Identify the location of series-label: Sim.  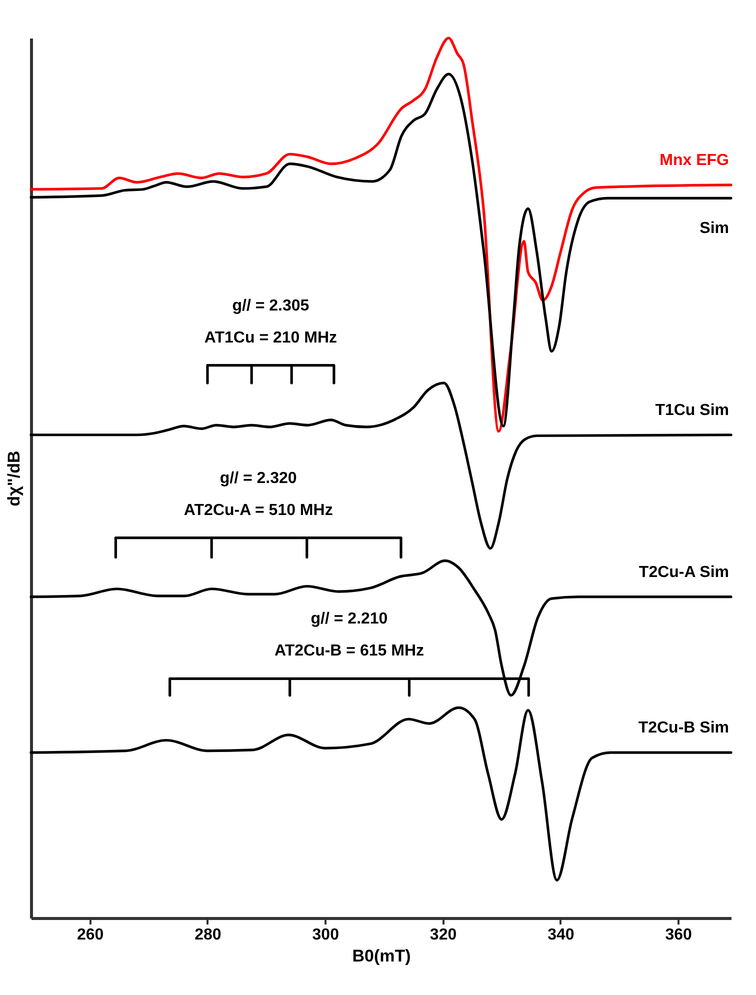
(714, 229).